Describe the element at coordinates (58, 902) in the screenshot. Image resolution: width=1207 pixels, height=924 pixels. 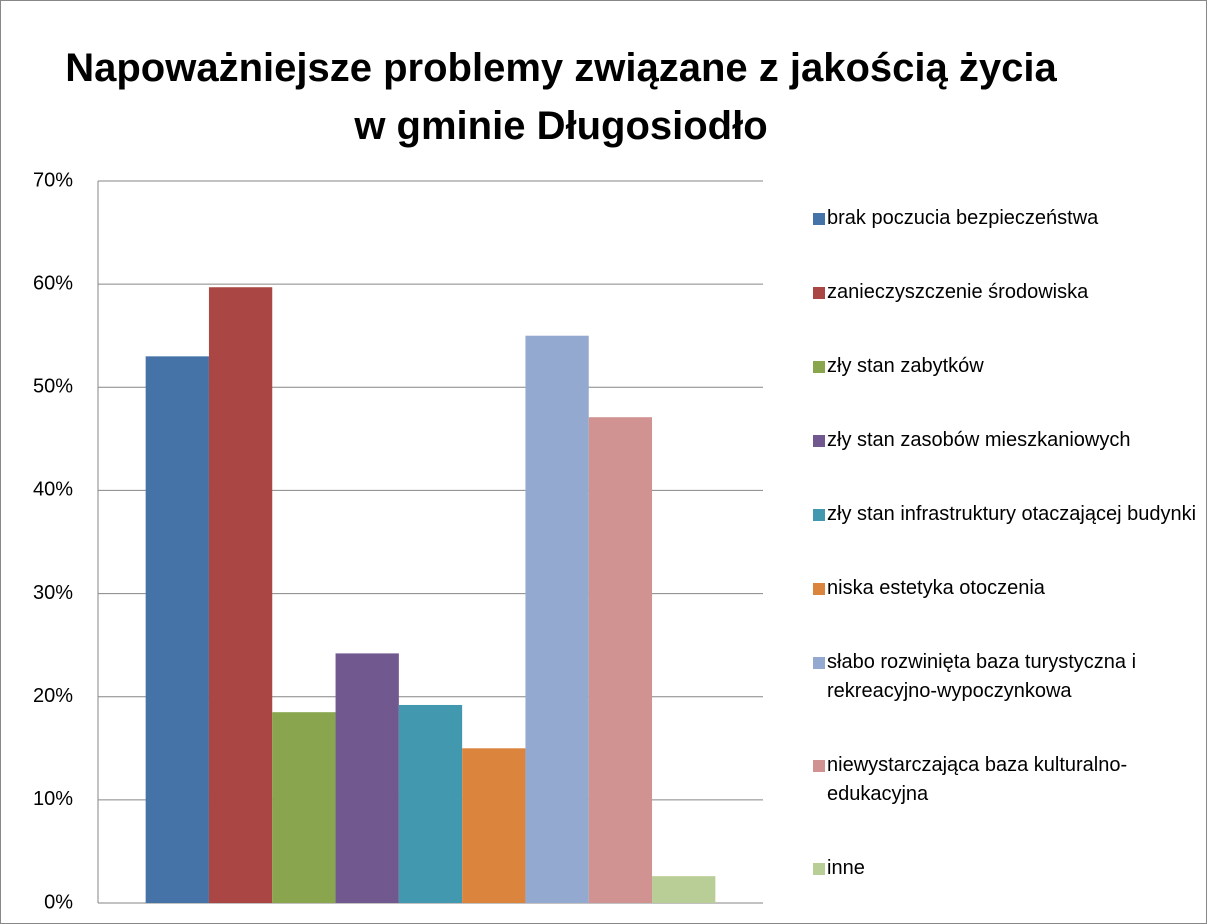
I see `y-tick-label: 0%` at that location.